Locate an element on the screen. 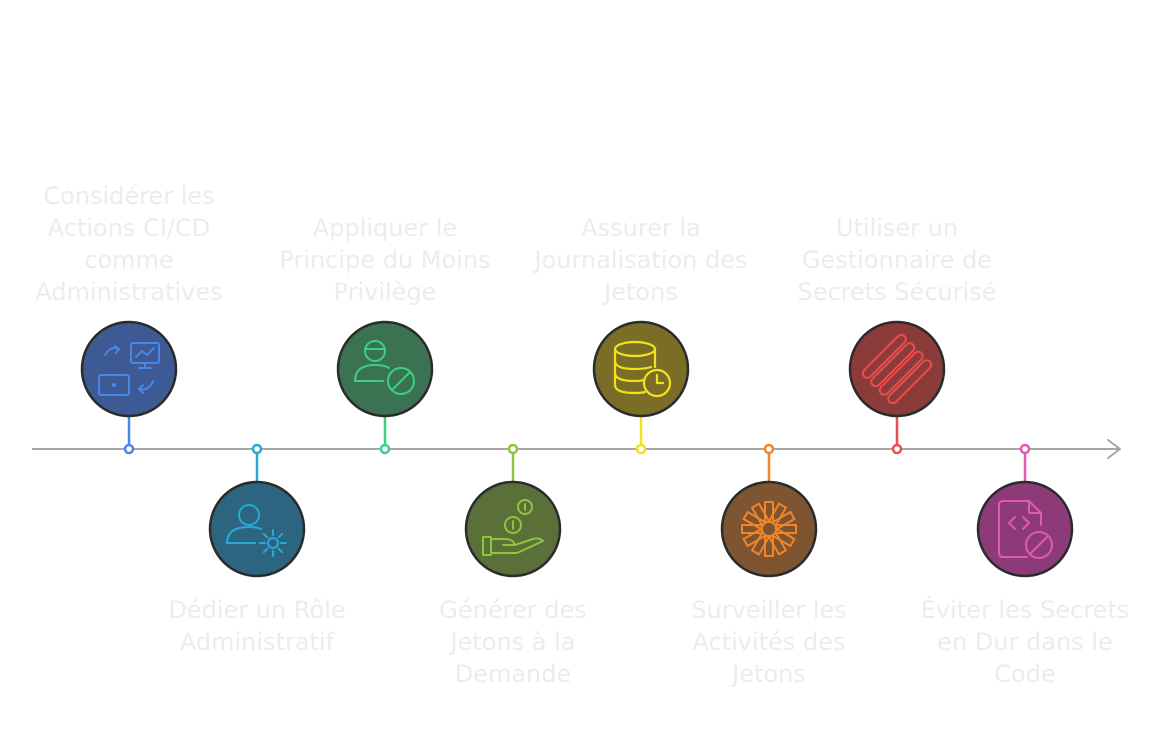  workflow-monitor-icon is located at coordinates (129, 369).